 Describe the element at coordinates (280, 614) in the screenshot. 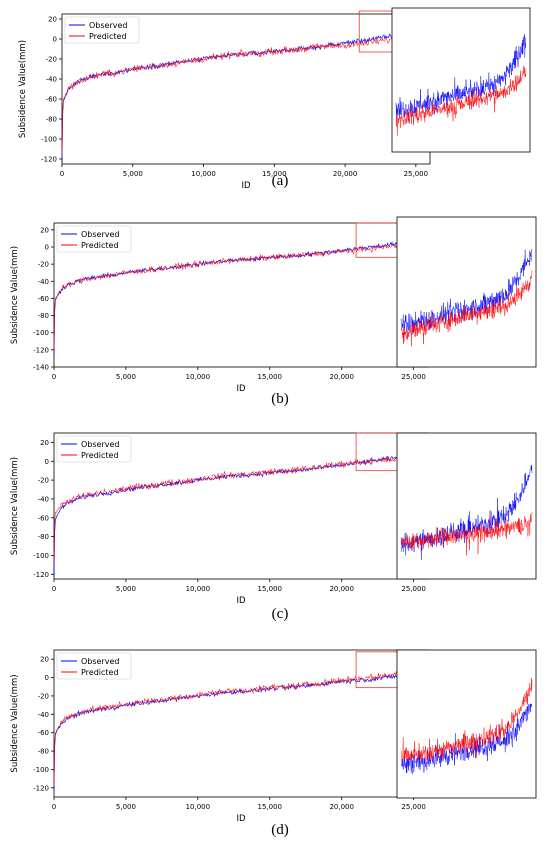

I see `panel-label-c: (c)` at that location.